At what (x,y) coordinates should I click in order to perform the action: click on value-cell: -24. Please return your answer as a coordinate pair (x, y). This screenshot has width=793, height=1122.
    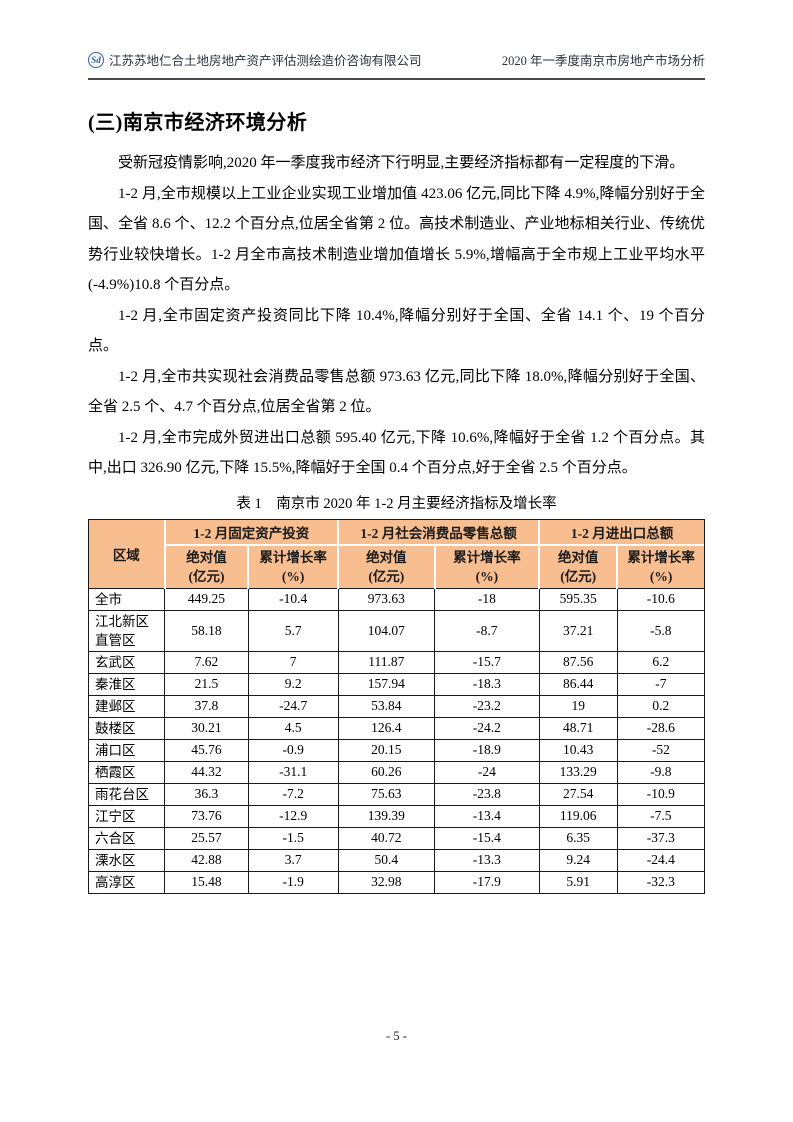
    Looking at the image, I should click on (487, 772).